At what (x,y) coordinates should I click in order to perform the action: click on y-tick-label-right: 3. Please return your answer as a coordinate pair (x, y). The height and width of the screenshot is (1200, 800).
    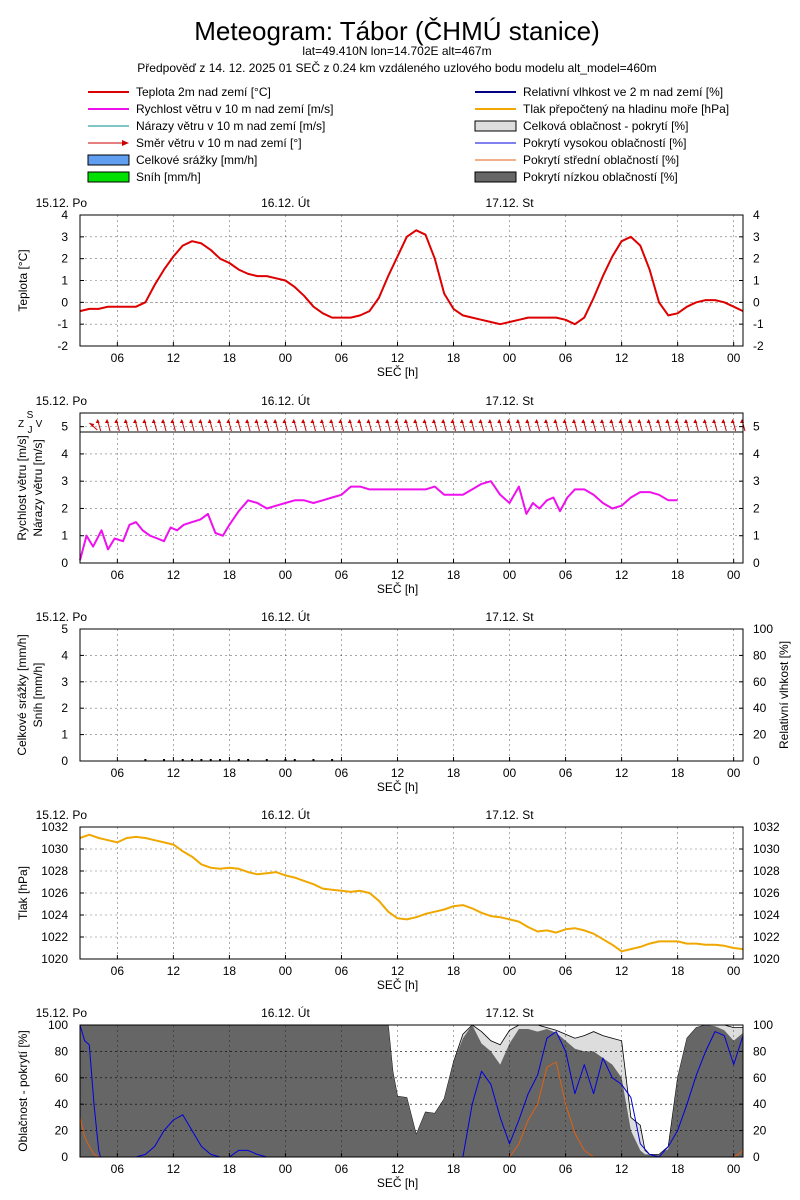
    Looking at the image, I should click on (756, 237).